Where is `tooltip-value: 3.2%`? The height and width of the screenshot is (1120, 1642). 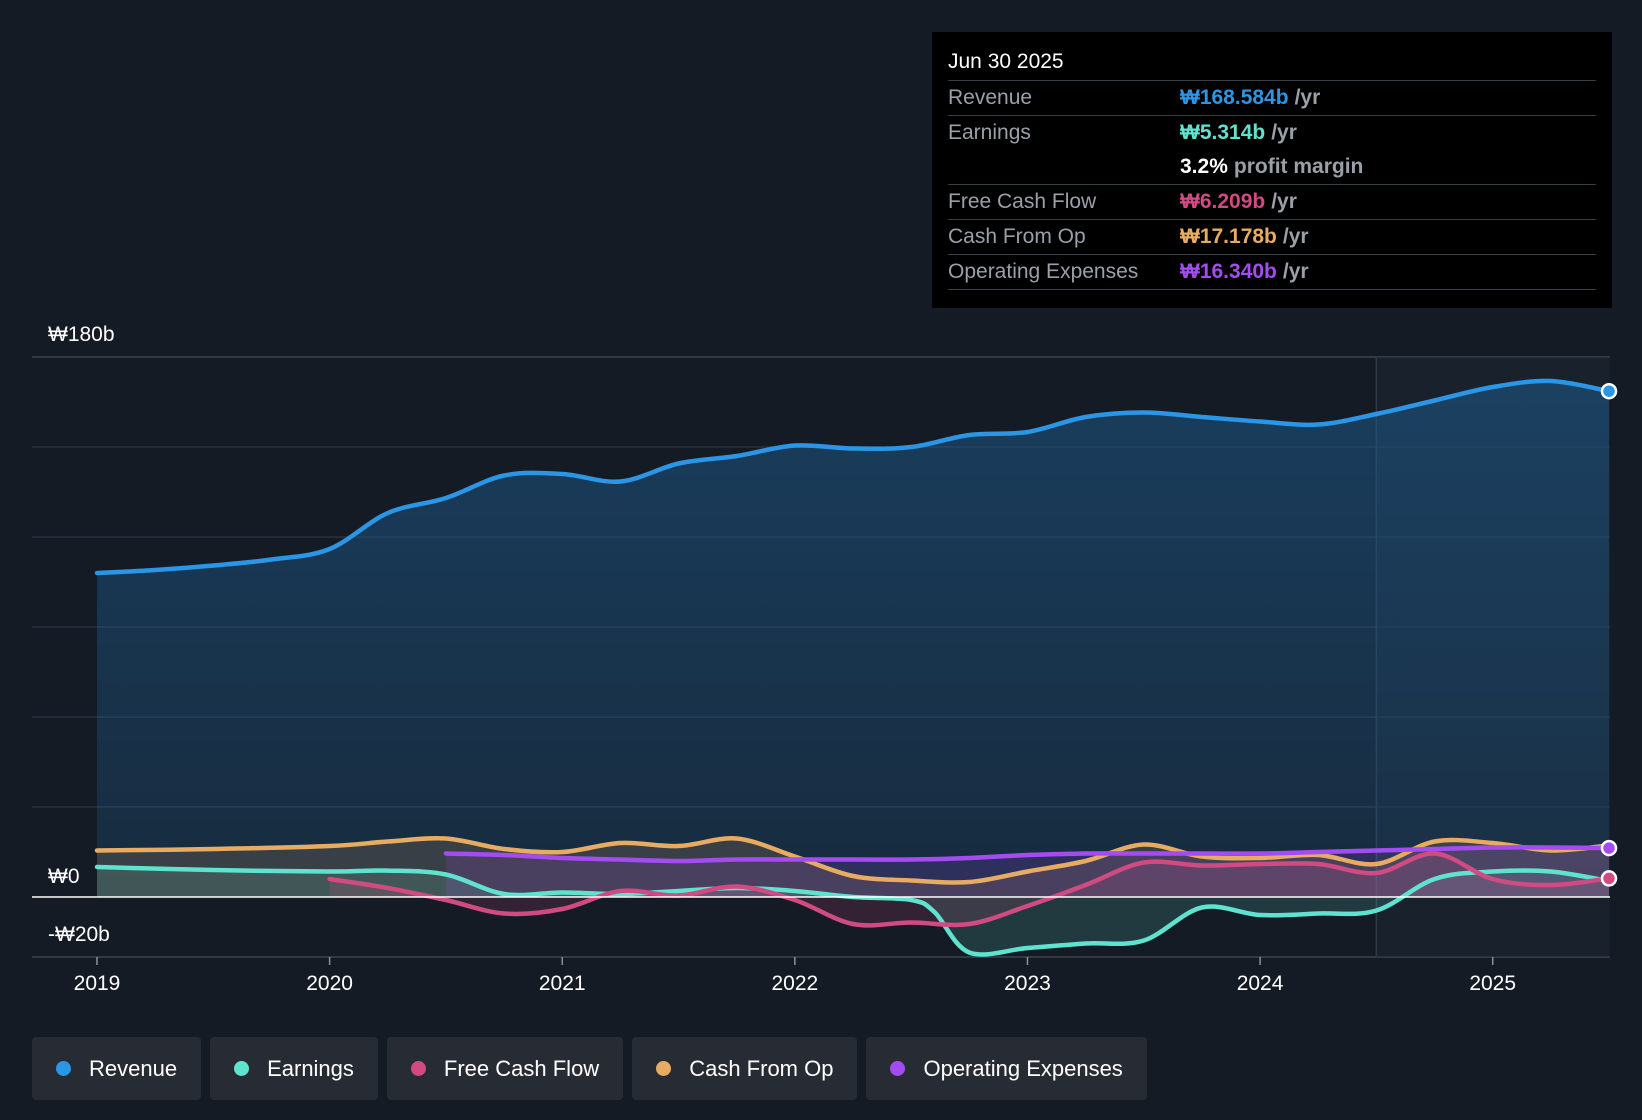 tooltip-value: 3.2% is located at coordinates (1204, 166).